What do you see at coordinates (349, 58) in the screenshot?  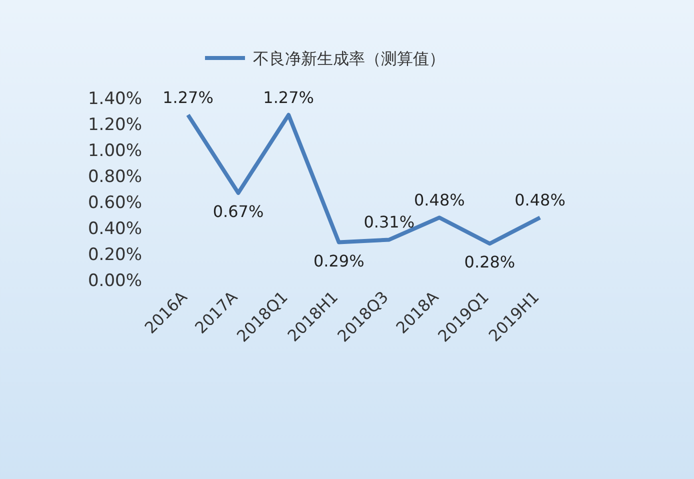 I see `legend-label: 不良净新生成率（测算值）` at bounding box center [349, 58].